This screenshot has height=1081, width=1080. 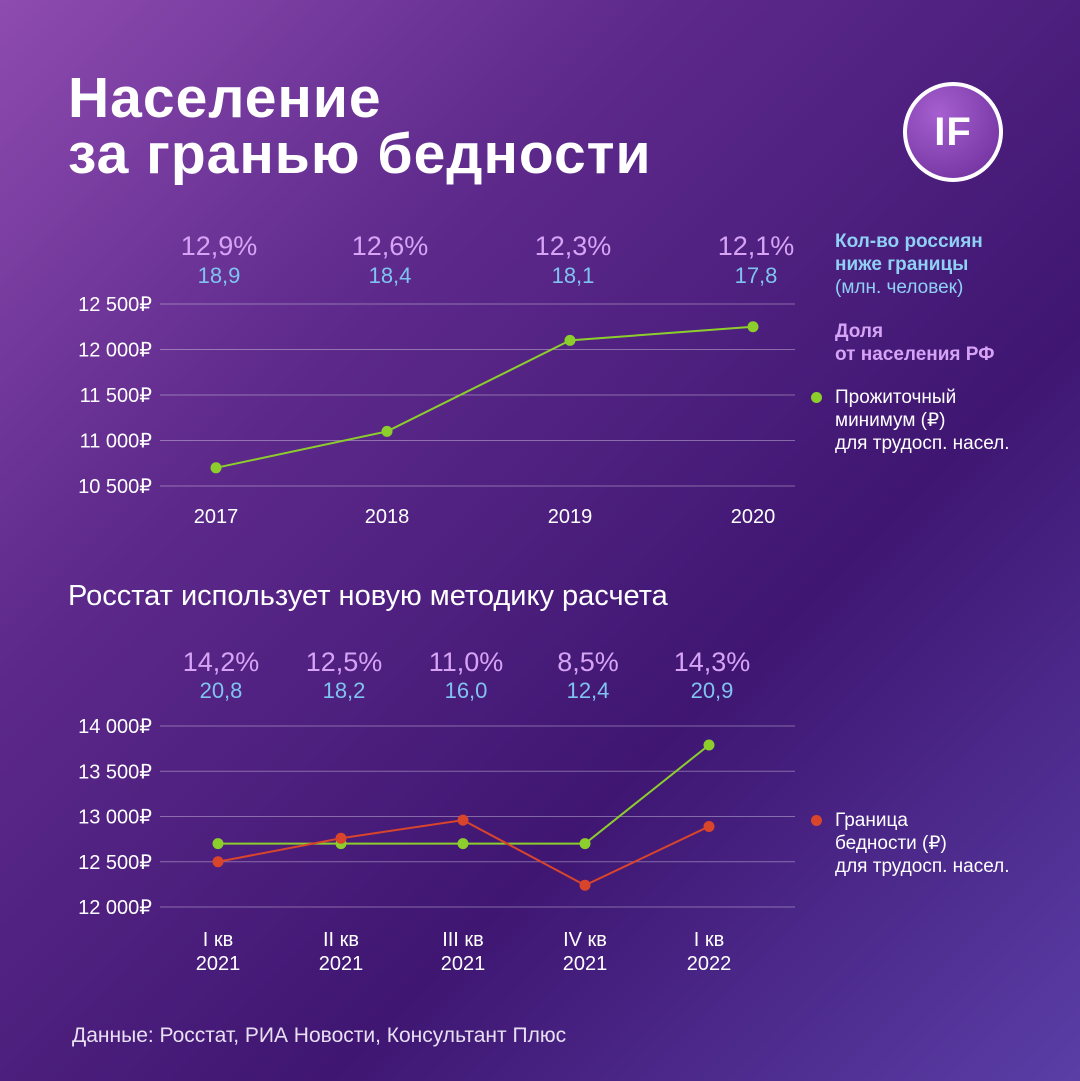 What do you see at coordinates (116, 396) in the screenshot?
I see `chart1-y-tick-label: 11 500₽` at bounding box center [116, 396].